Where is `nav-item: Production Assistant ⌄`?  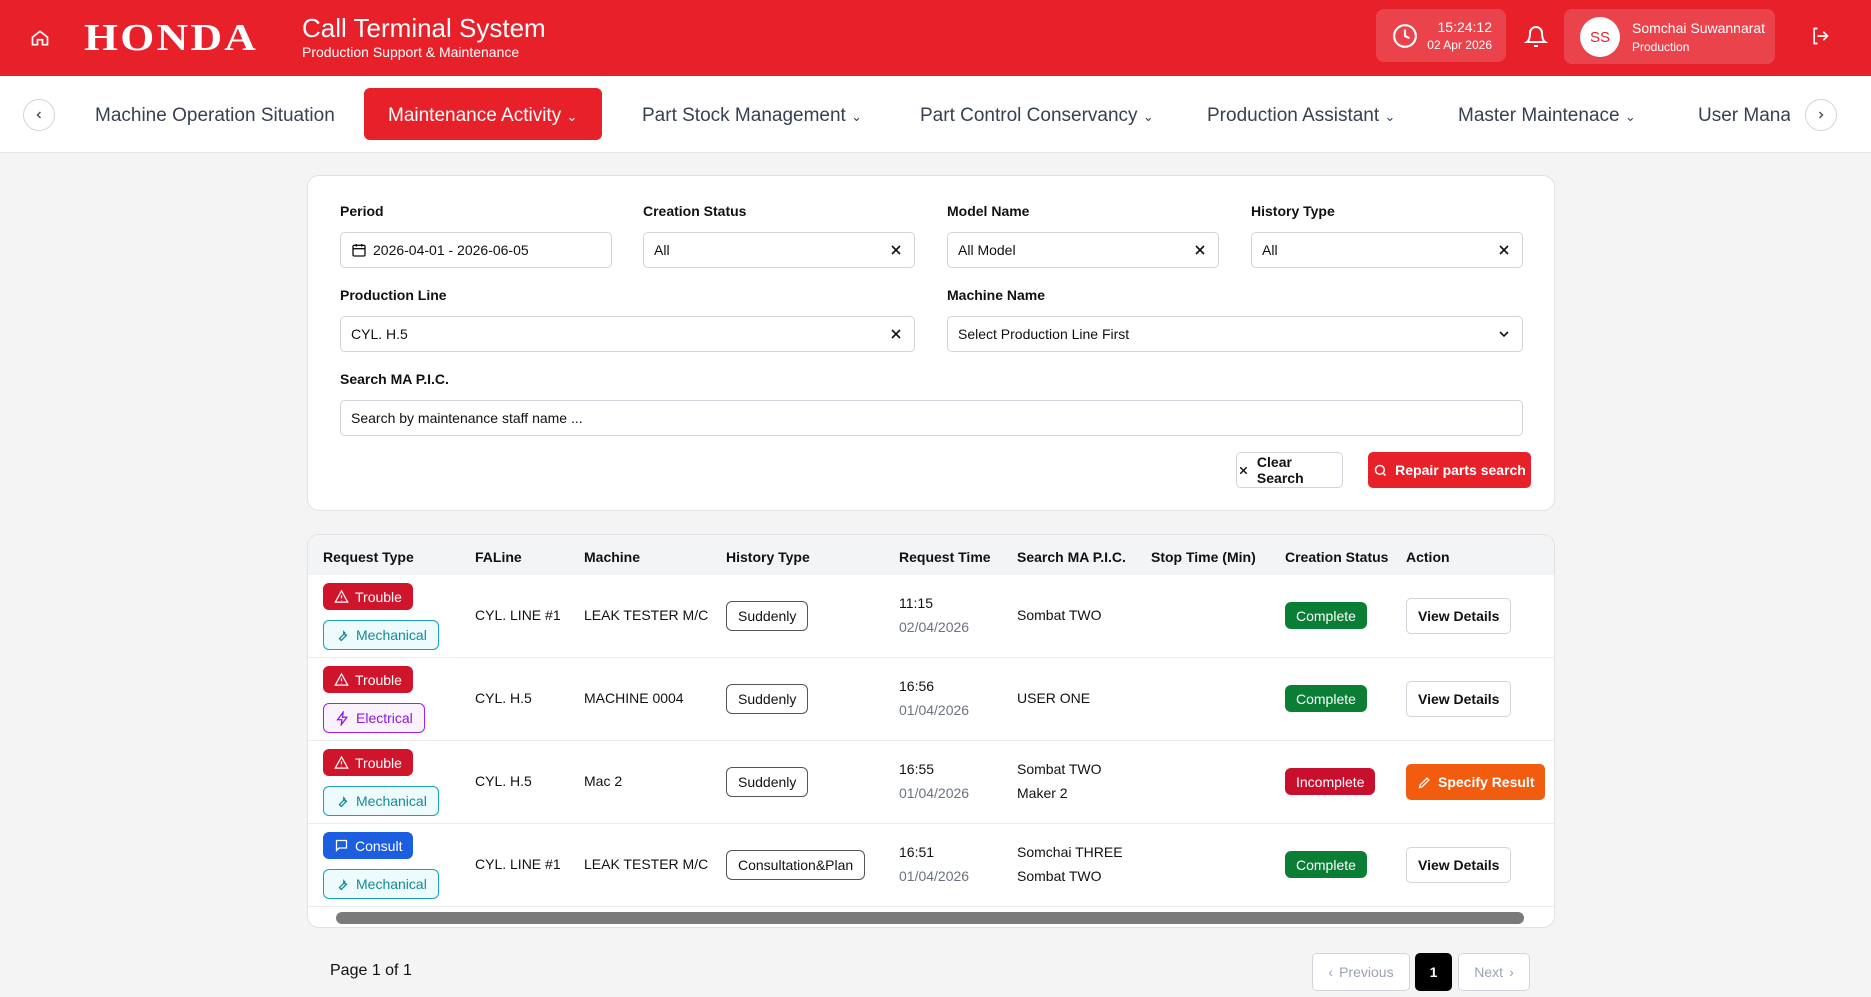 nav-item: Production Assistant ⌄ is located at coordinates (1301, 115).